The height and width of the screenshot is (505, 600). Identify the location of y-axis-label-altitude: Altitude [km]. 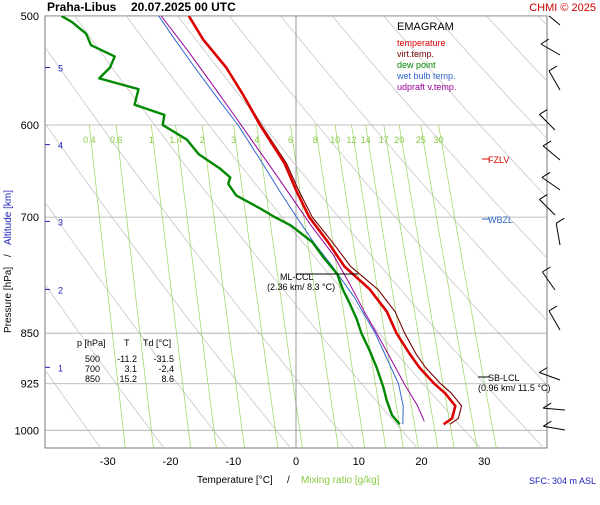
(8, 217).